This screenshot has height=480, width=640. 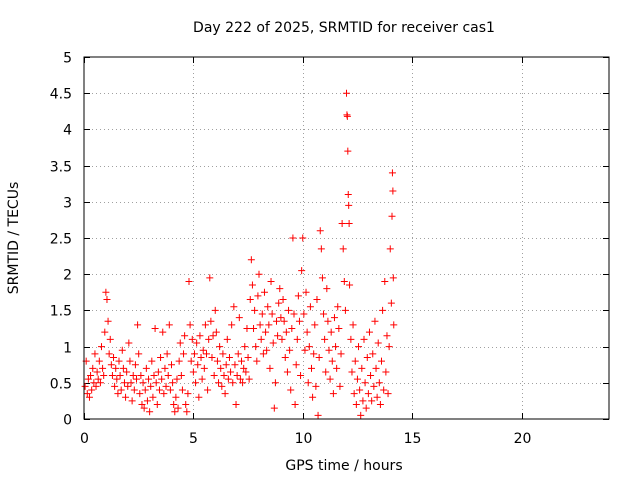 What do you see at coordinates (304, 439) in the screenshot?
I see `x-tick-label: 10` at bounding box center [304, 439].